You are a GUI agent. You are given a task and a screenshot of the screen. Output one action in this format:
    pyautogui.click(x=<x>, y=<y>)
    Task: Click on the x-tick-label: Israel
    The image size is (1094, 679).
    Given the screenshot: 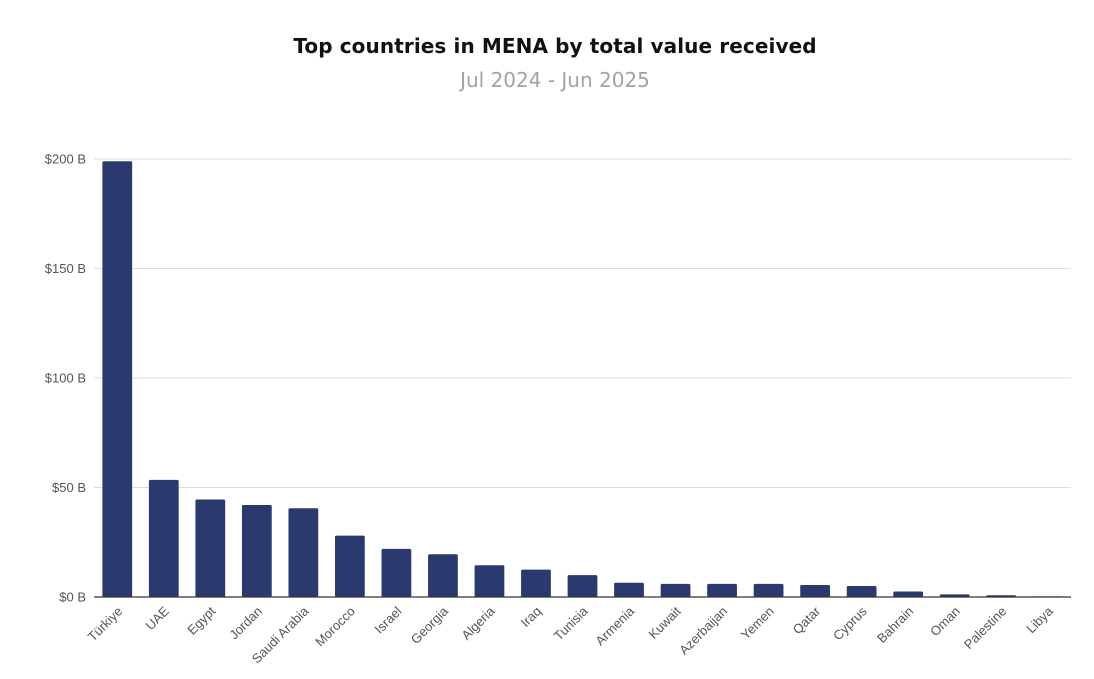 What is the action you would take?
    pyautogui.click(x=387, y=619)
    